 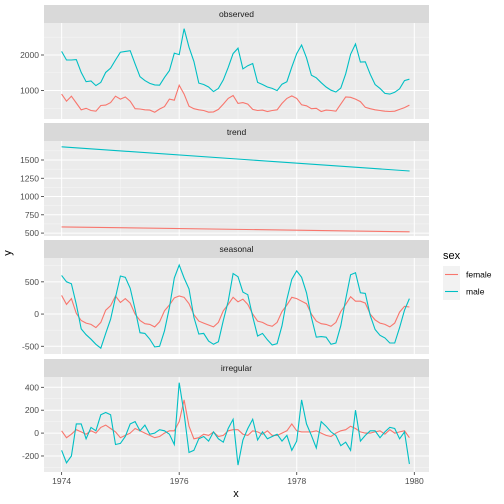 What do you see at coordinates (30, 346) in the screenshot?
I see `y-tick-label: -500` at bounding box center [30, 346].